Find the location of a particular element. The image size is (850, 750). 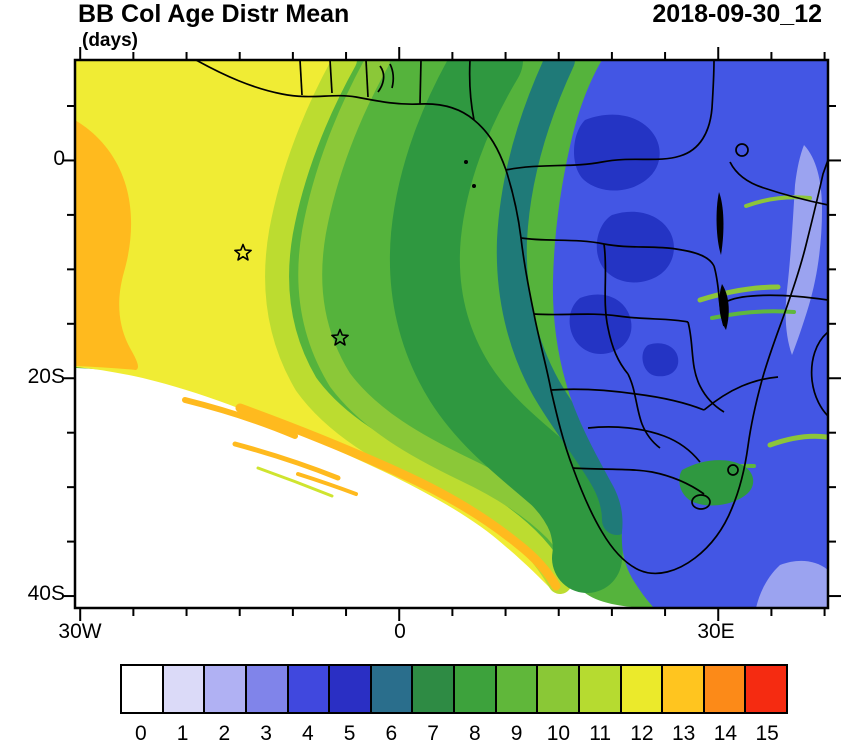

plot-title: BB Col Age Distr Mean is located at coordinates (214, 14).